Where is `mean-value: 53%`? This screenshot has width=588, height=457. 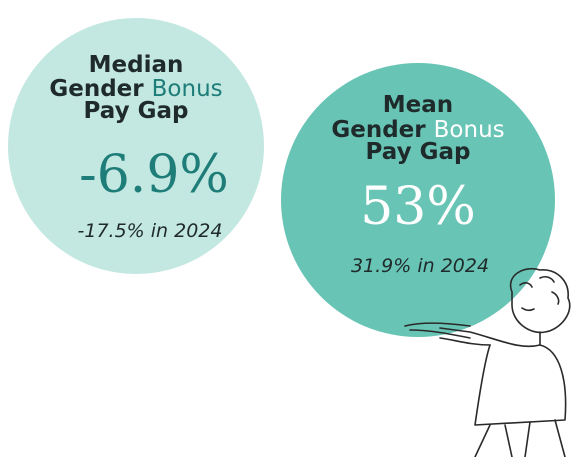 mean-value: 53% is located at coordinates (418, 207).